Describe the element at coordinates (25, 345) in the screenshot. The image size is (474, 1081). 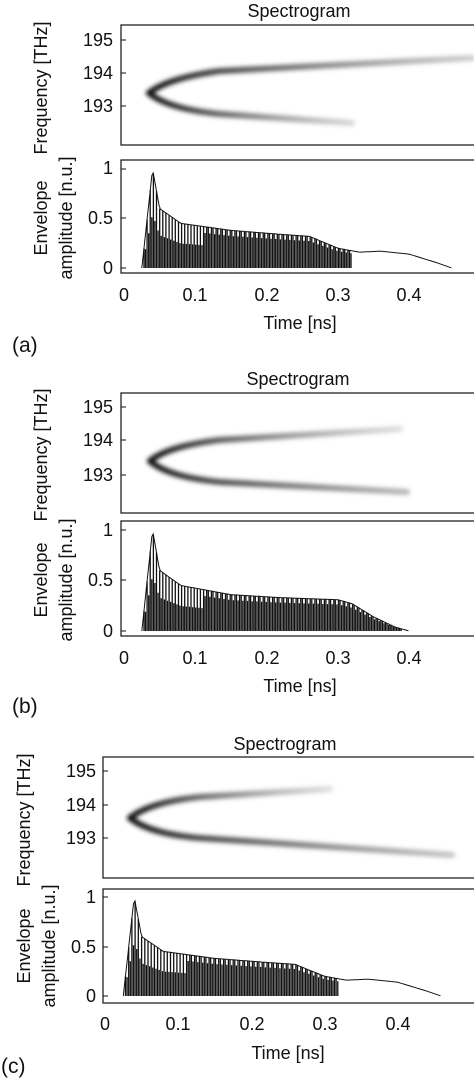
I see `panel-label: (a)` at that location.